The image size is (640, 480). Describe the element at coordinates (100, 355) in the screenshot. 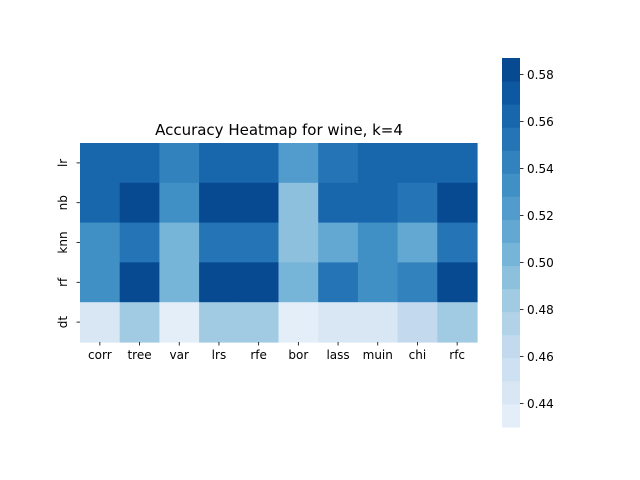

I see `x-tick-label-corr: corr` at that location.